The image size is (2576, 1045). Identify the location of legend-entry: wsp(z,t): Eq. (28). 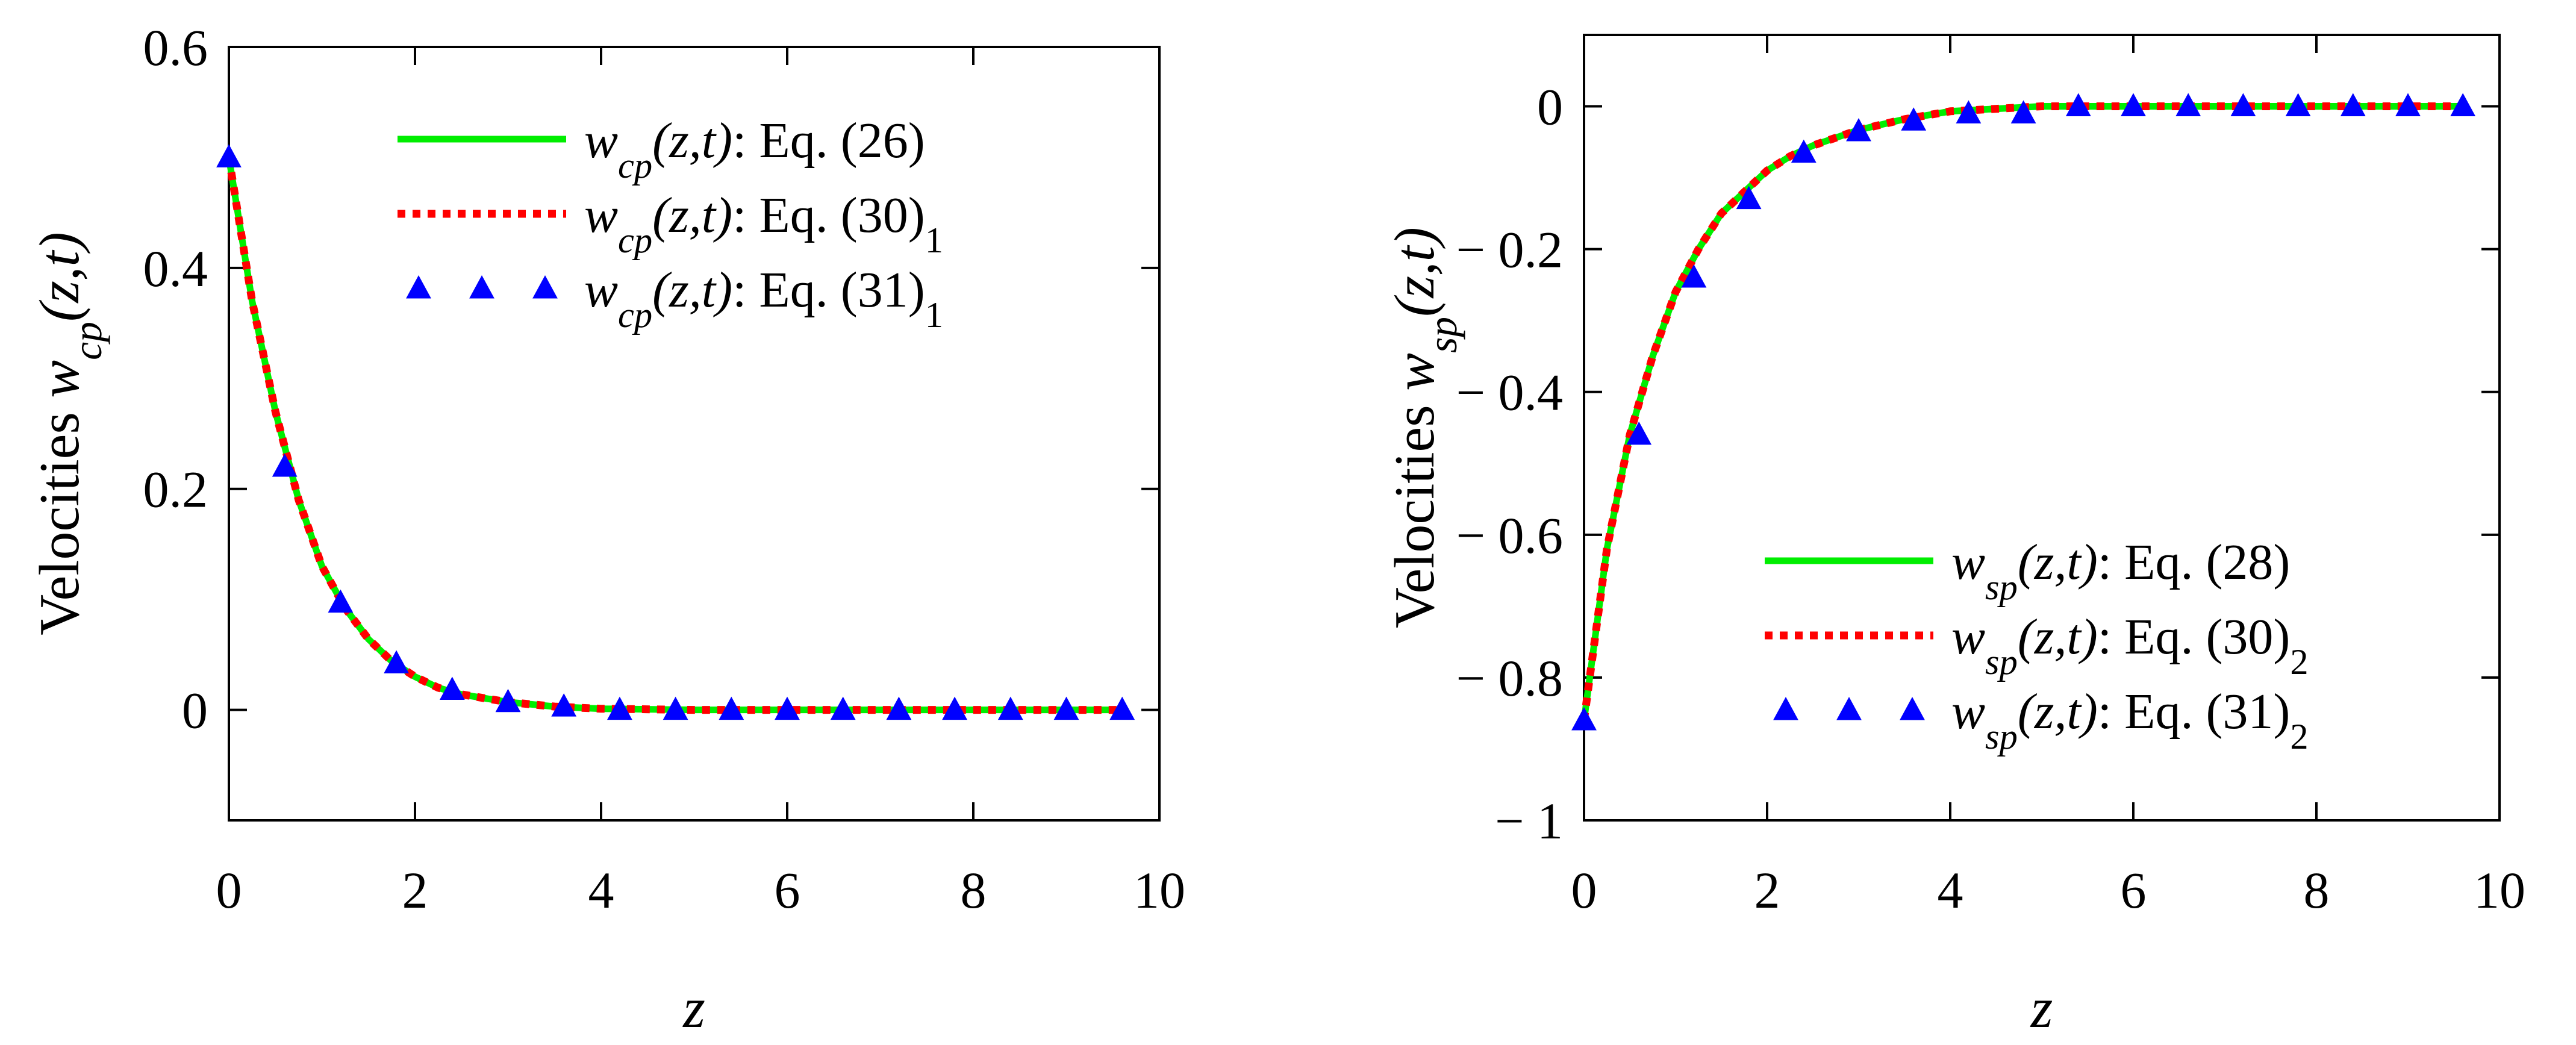
(2120, 571).